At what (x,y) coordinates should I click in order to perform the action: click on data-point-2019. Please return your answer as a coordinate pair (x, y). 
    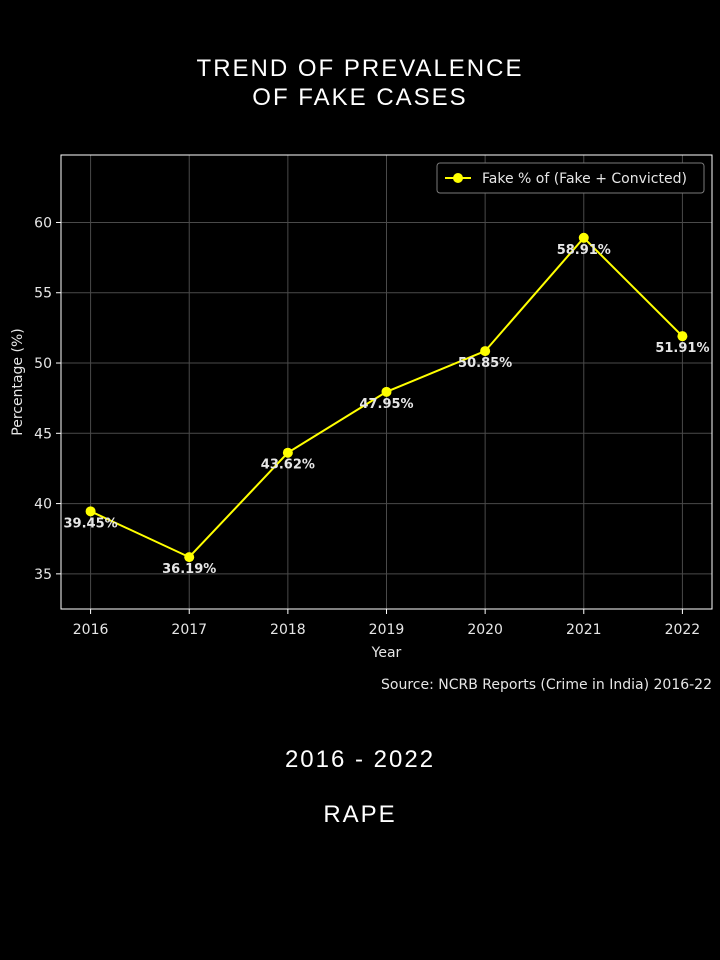
    Looking at the image, I should click on (386, 391).